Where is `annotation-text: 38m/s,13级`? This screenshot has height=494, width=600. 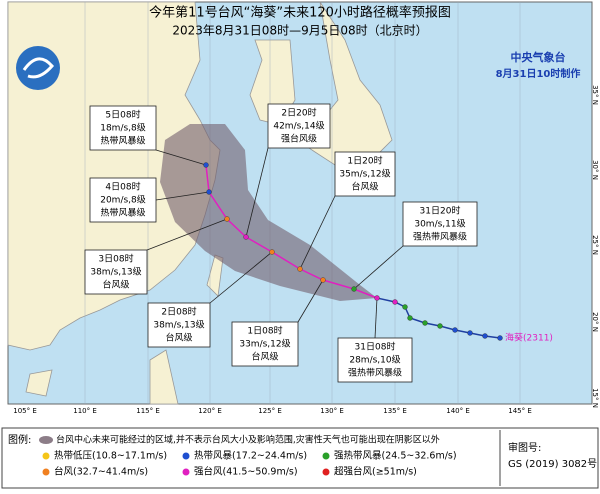
annotation-text: 38m/s,13级 is located at coordinates (115, 272).